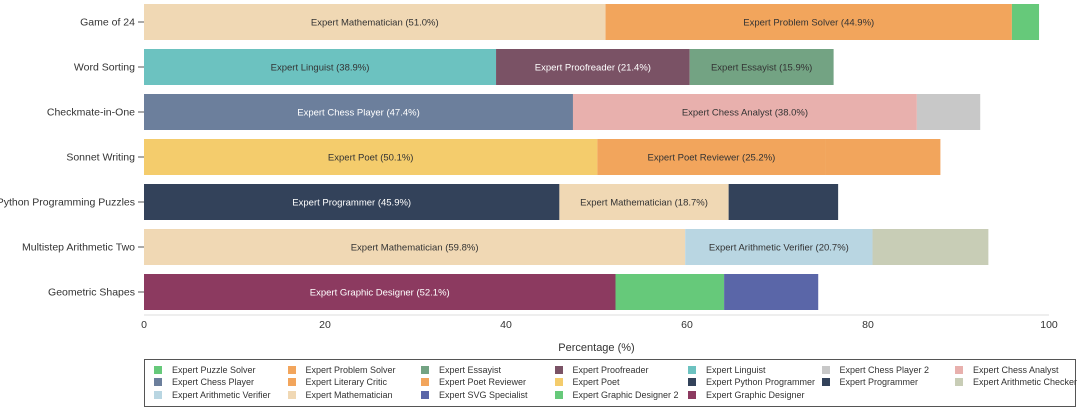 This screenshot has height=411, width=1080. Describe the element at coordinates (91, 293) in the screenshot. I see `category-label: Geometric Shapes` at that location.